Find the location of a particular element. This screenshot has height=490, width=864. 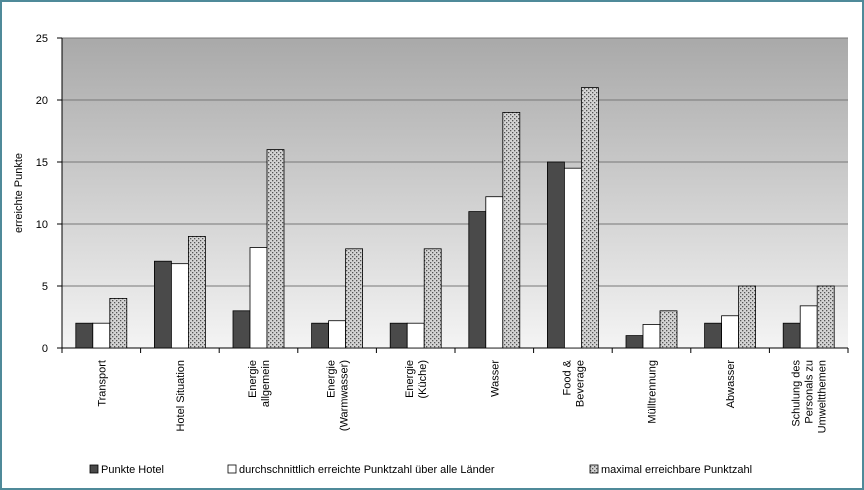

y-tick-label: 20 is located at coordinates (42, 101).